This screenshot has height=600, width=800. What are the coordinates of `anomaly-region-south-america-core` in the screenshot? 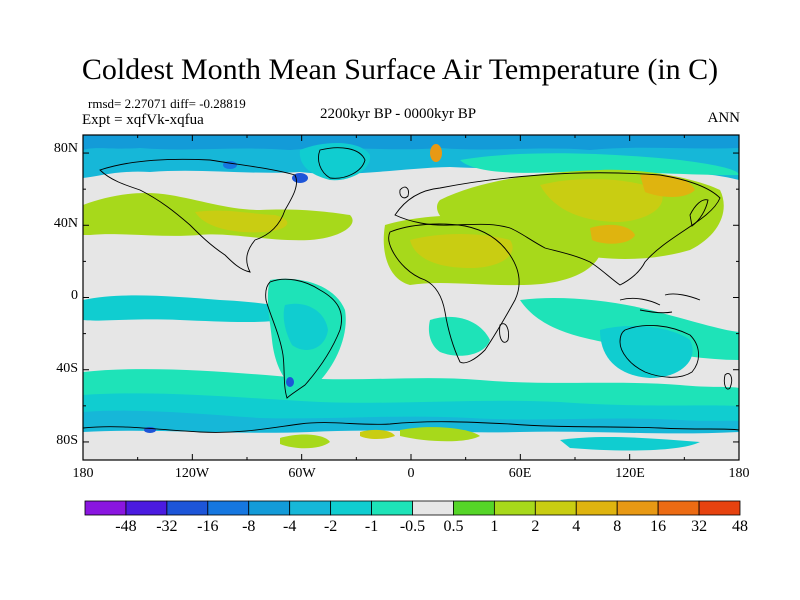 It's located at (305, 326).